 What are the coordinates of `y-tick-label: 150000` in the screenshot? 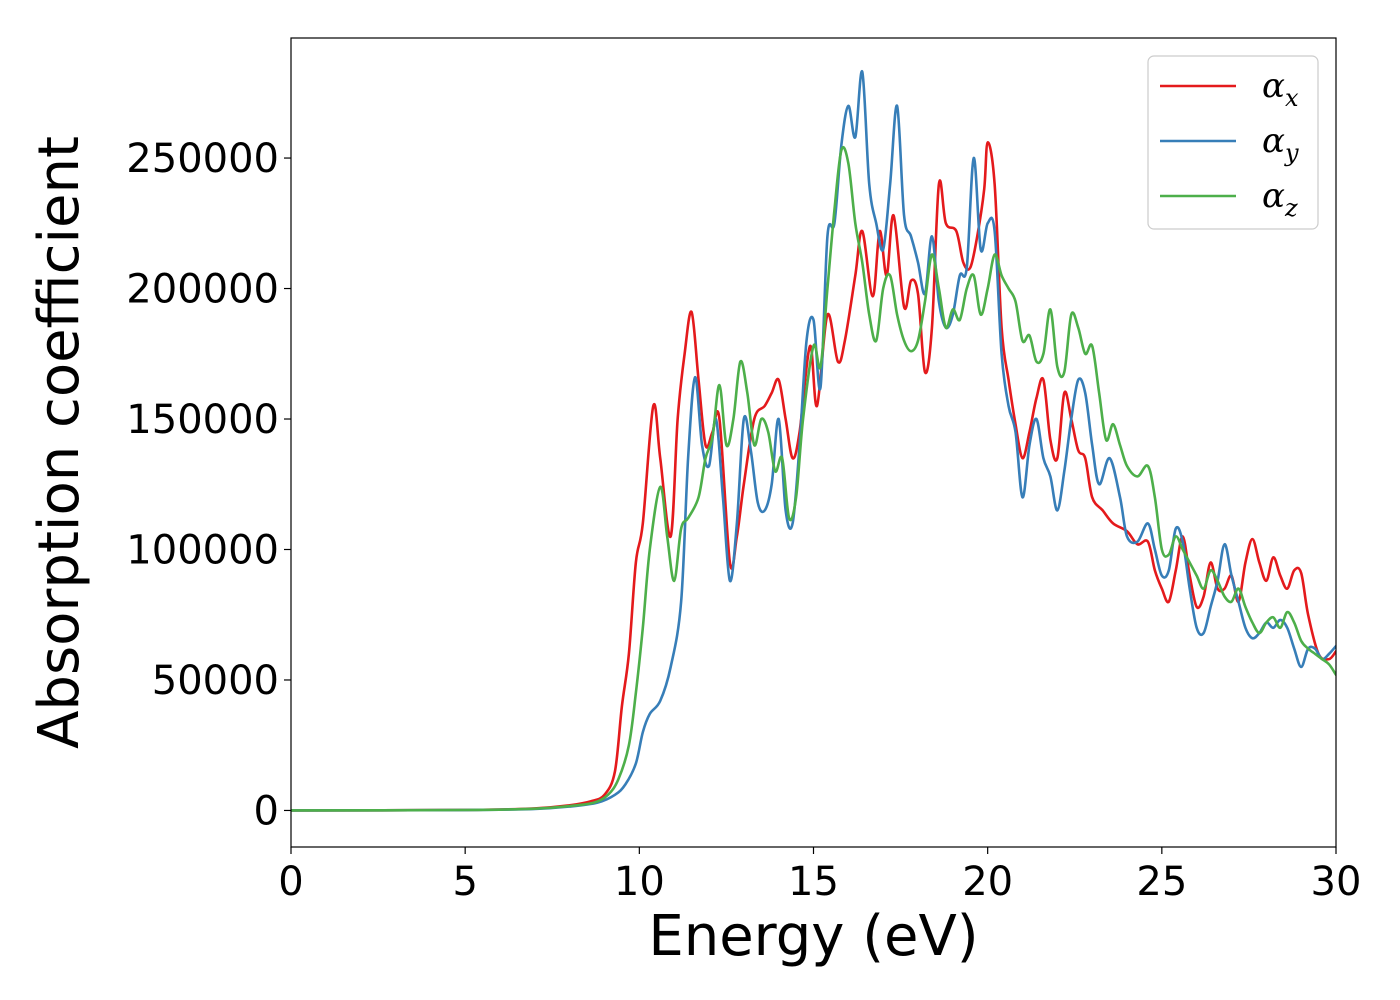 It's located at (202, 420).